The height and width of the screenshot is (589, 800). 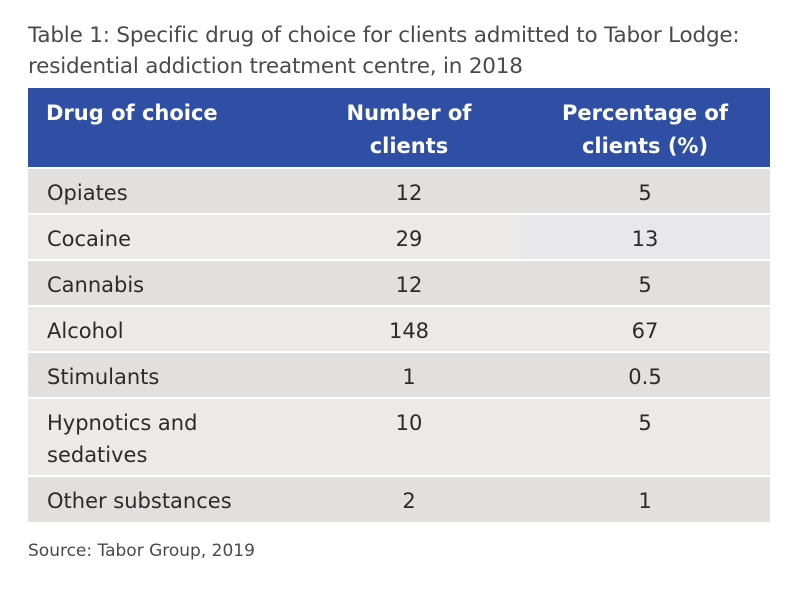 I want to click on cell-drug: Stimulants, so click(x=103, y=377).